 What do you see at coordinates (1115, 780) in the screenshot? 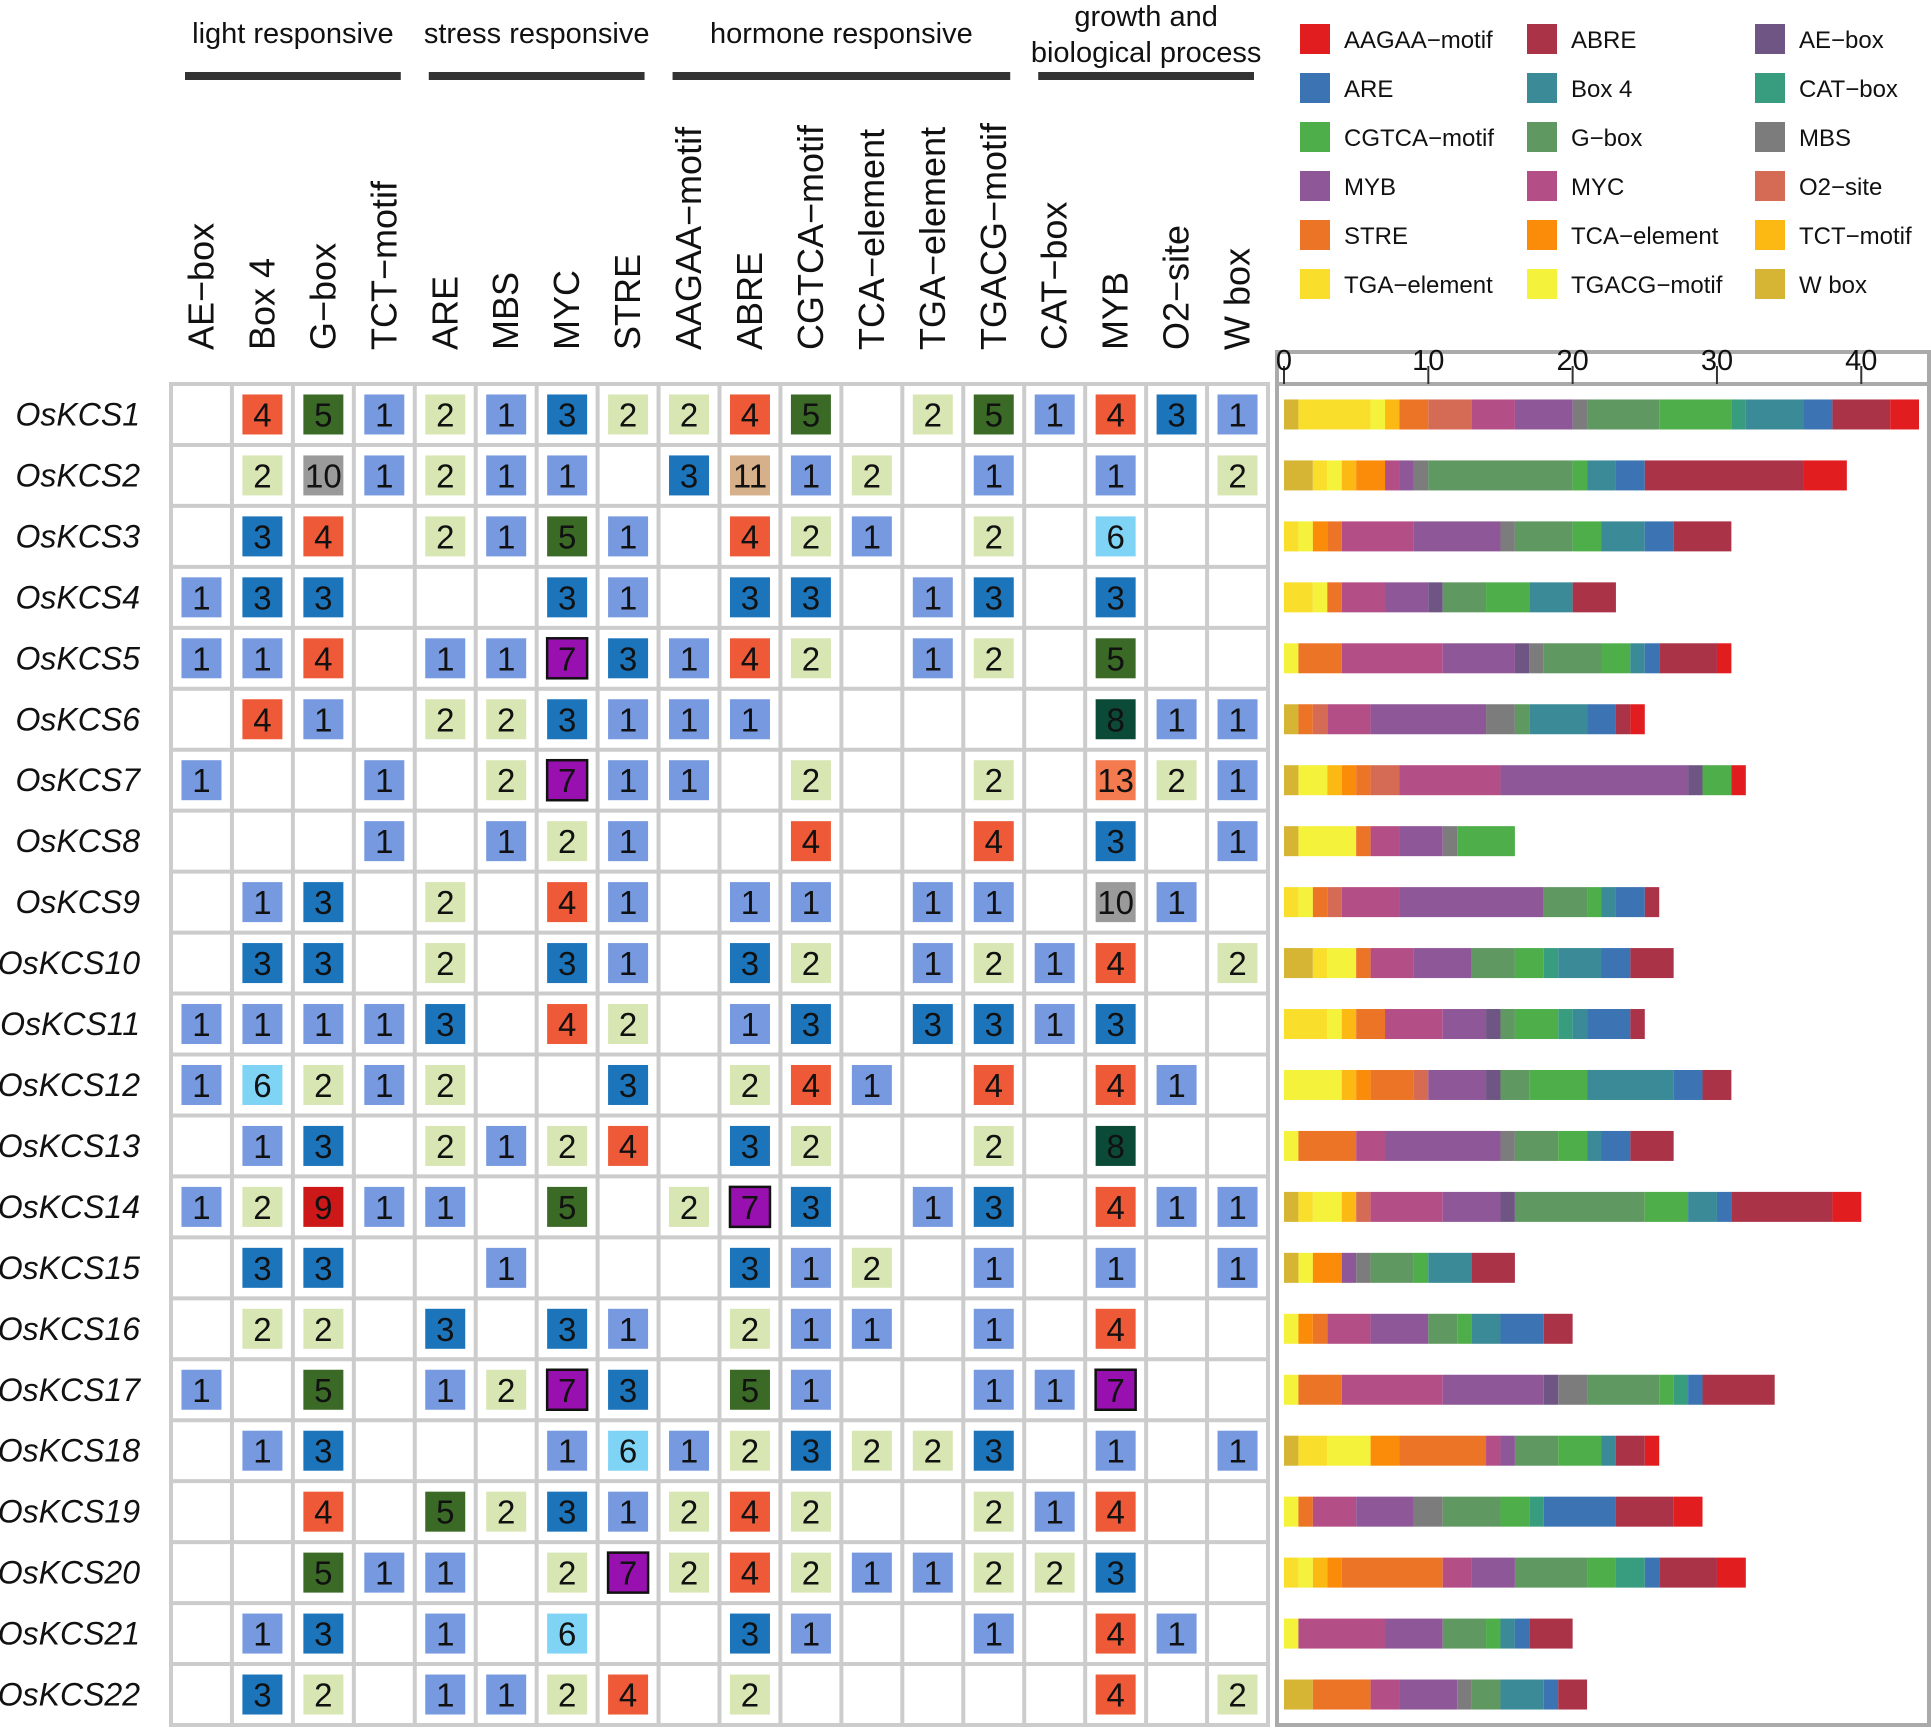
I see `heatmap-cell-value: 13` at bounding box center [1115, 780].